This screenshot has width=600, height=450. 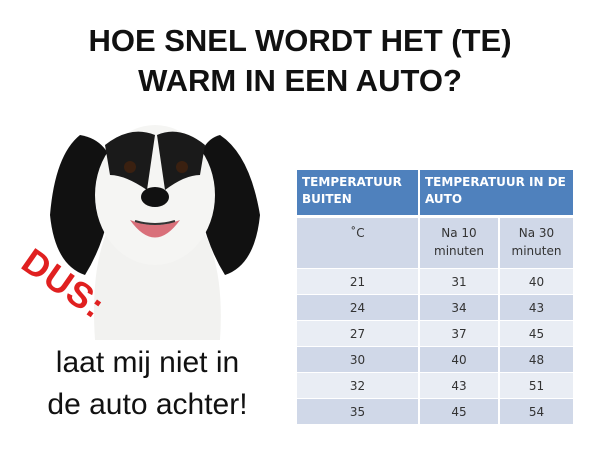 I want to click on cell-30min: 51, so click(x=537, y=385).